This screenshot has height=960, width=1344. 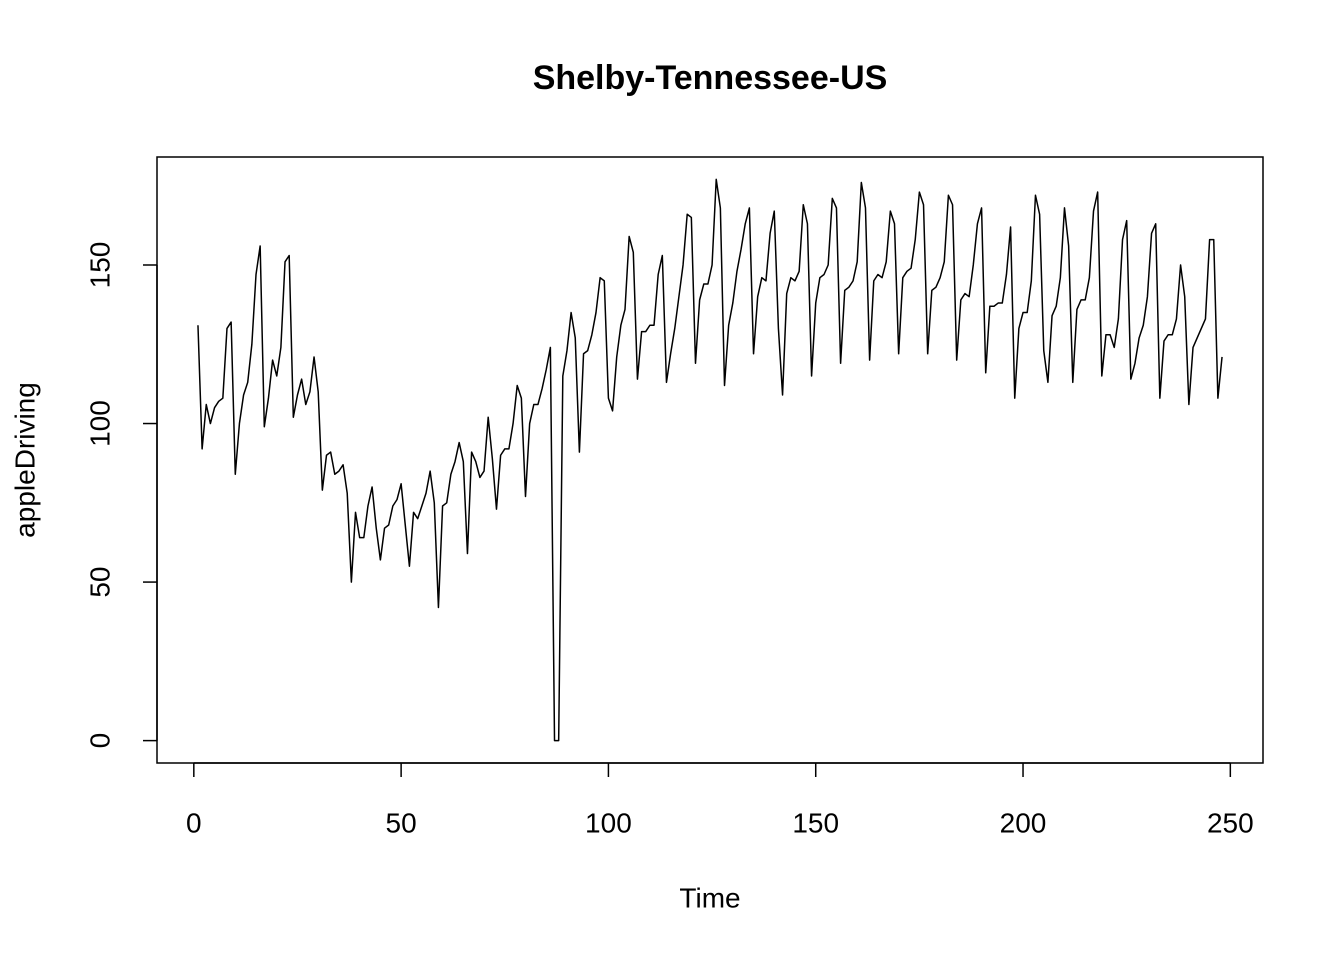 I want to click on y-tick-label: 150, so click(x=99, y=265).